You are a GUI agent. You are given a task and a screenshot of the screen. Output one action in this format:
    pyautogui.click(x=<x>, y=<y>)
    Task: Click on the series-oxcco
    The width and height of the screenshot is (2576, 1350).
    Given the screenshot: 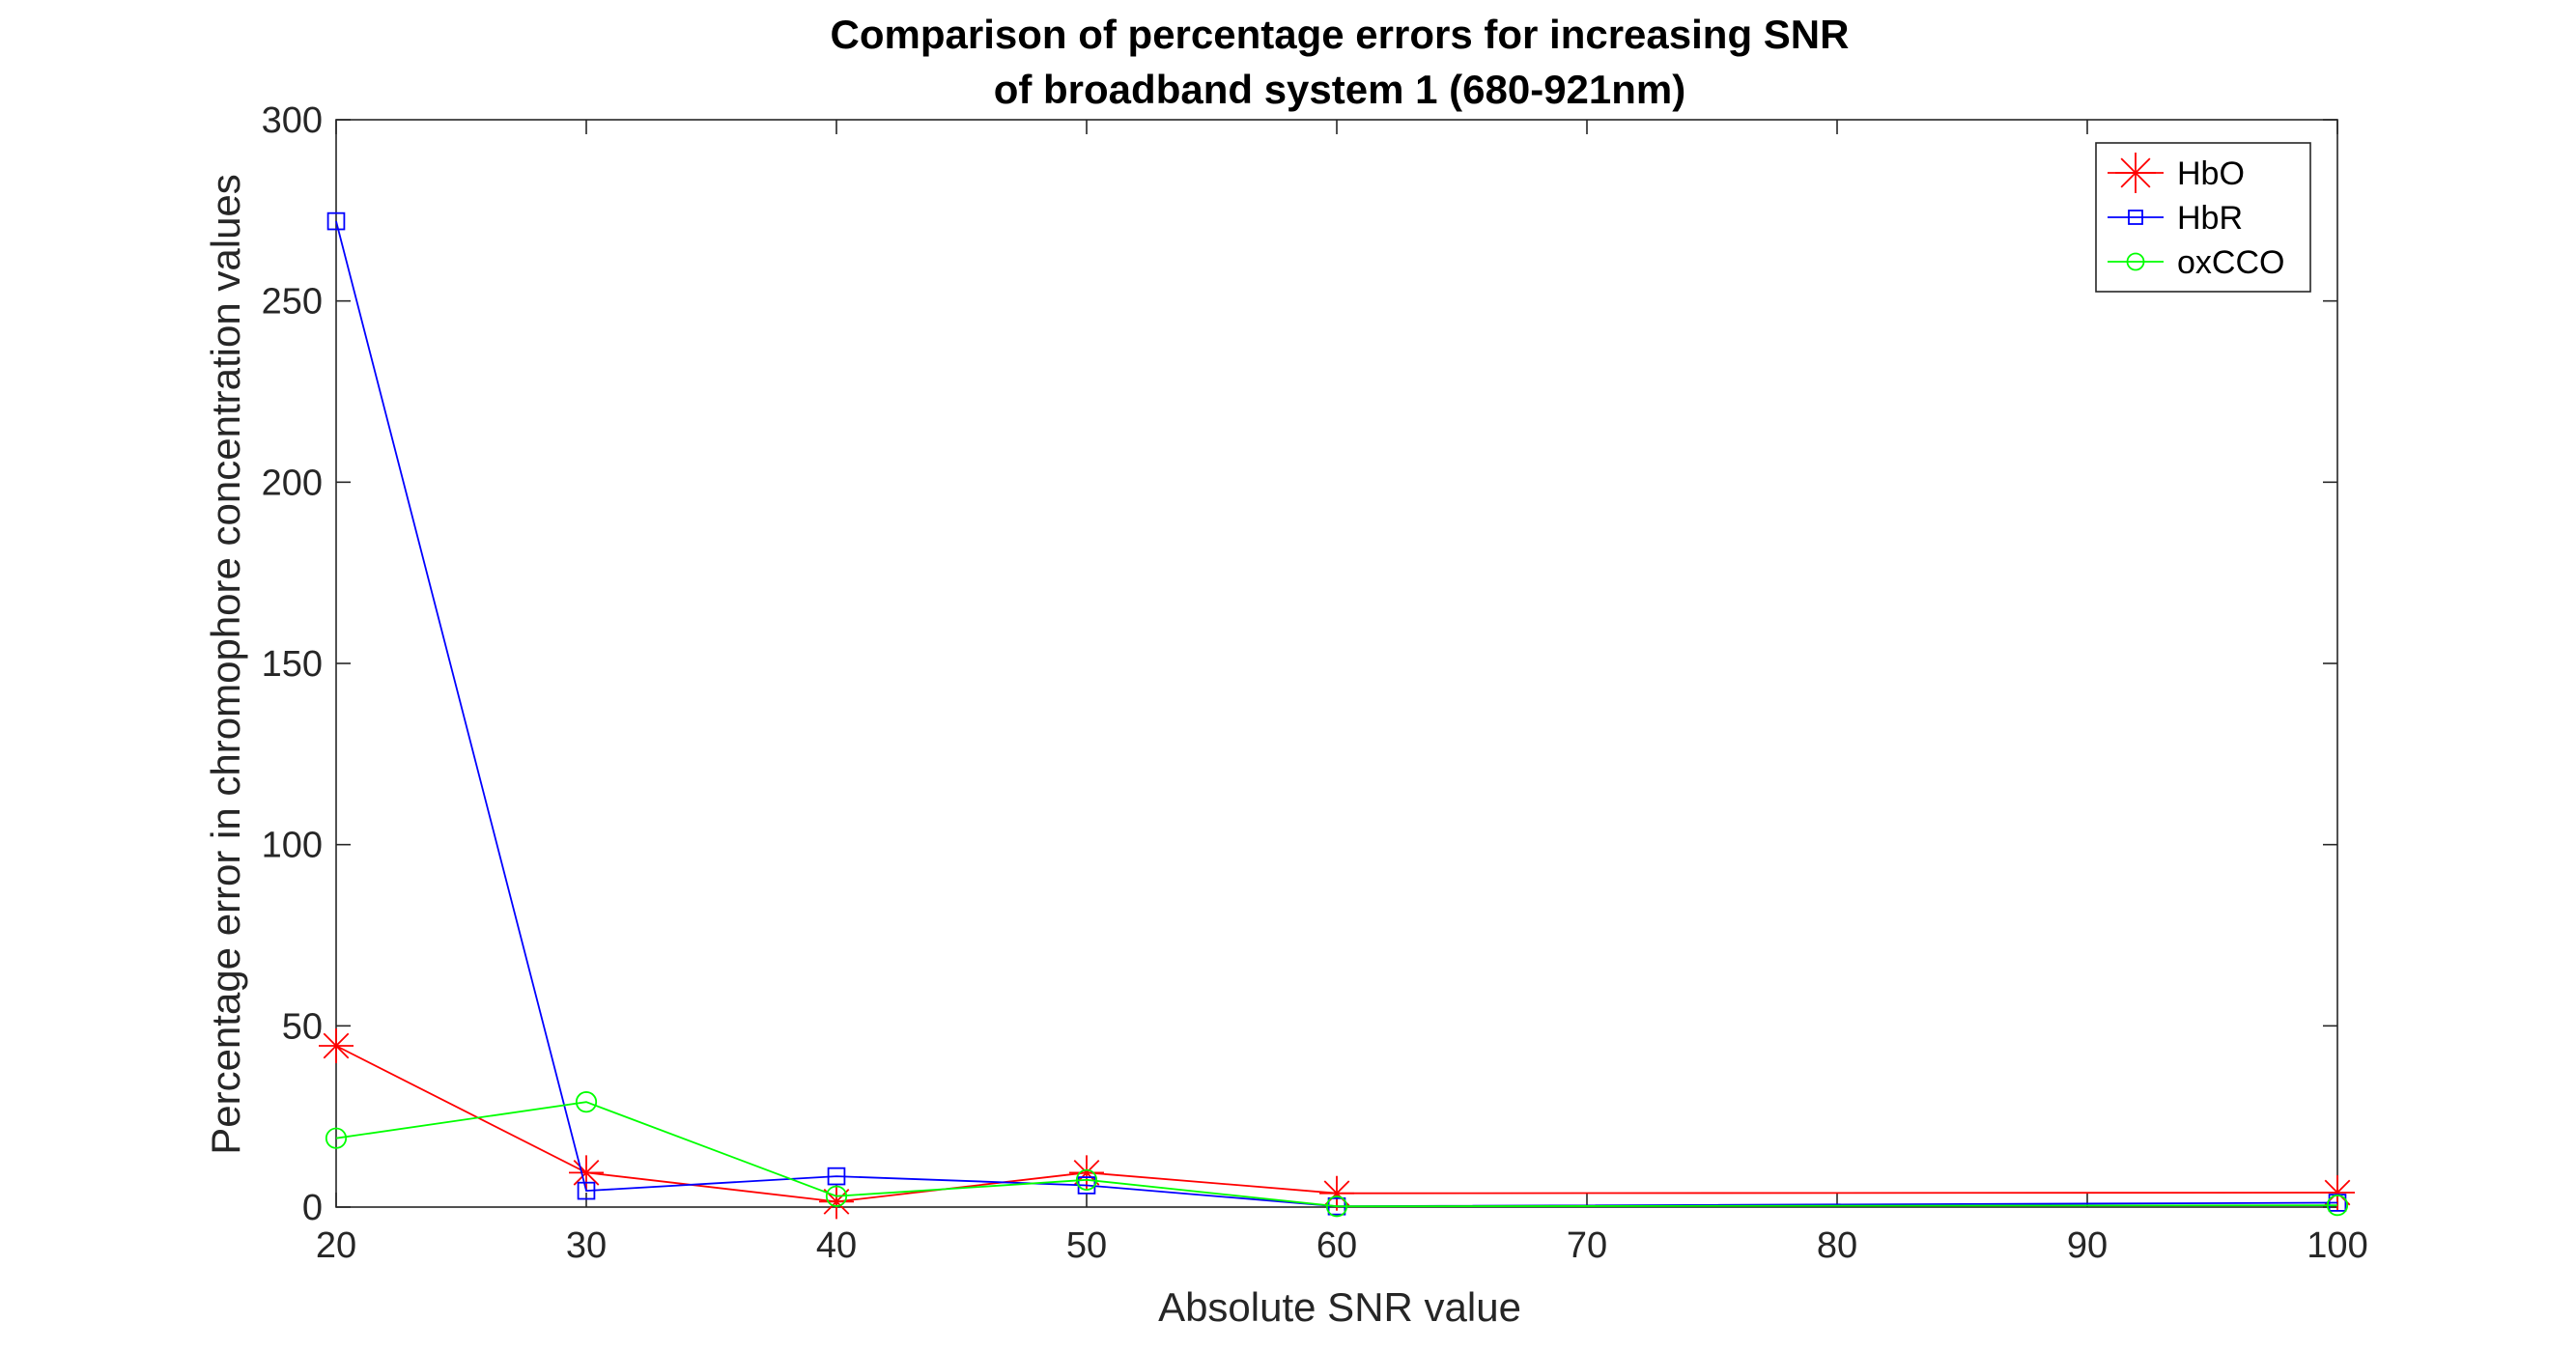 What is the action you would take?
    pyautogui.click(x=1337, y=1154)
    